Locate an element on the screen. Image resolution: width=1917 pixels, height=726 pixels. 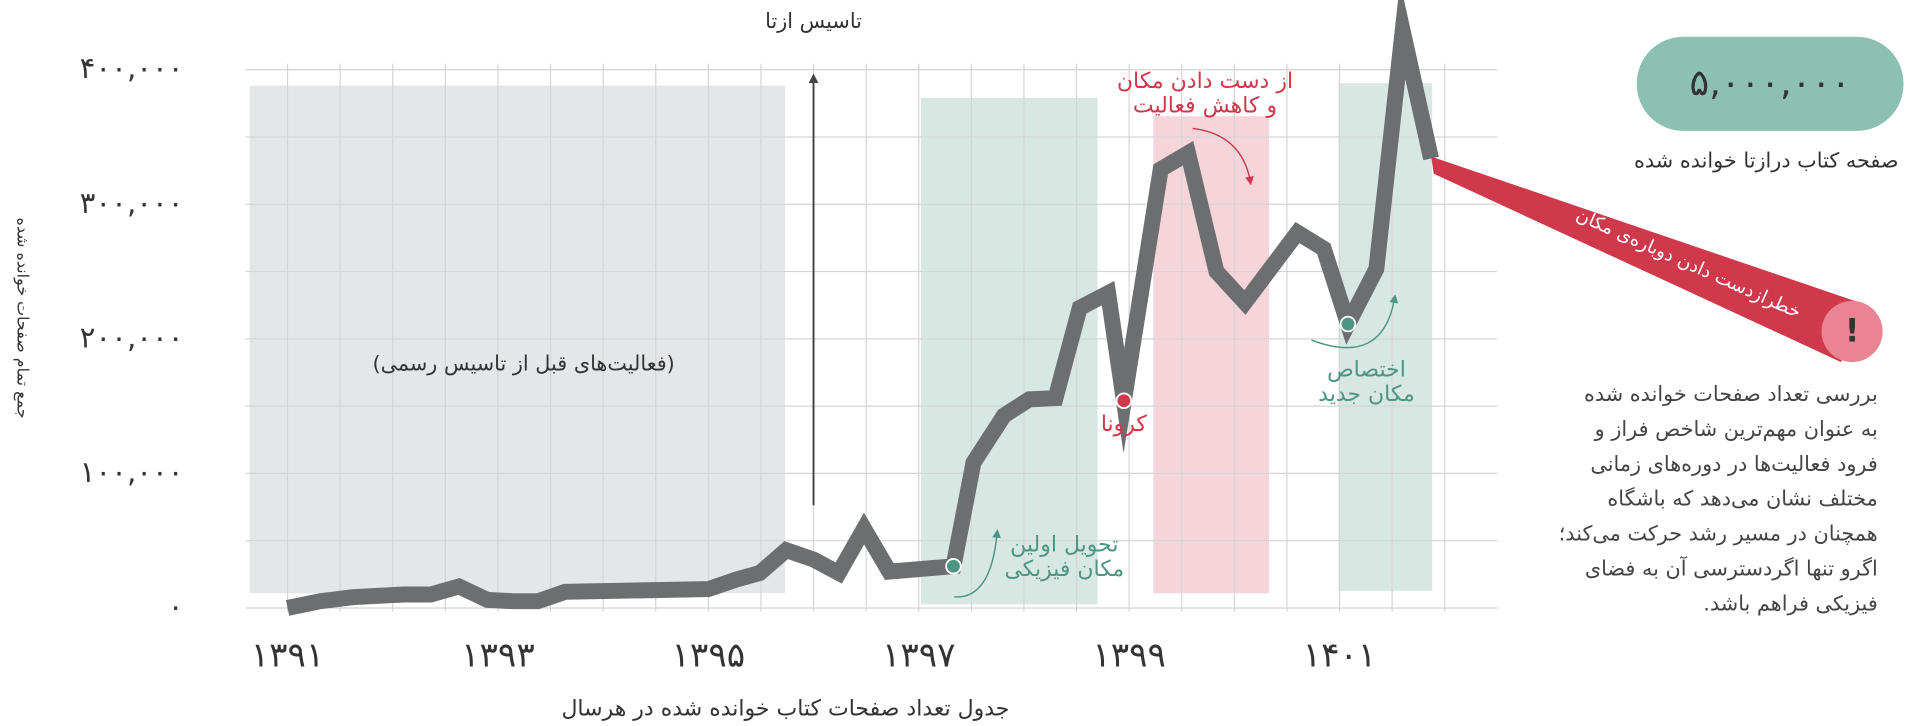
band-label: اختصاص is located at coordinates (1366, 370).